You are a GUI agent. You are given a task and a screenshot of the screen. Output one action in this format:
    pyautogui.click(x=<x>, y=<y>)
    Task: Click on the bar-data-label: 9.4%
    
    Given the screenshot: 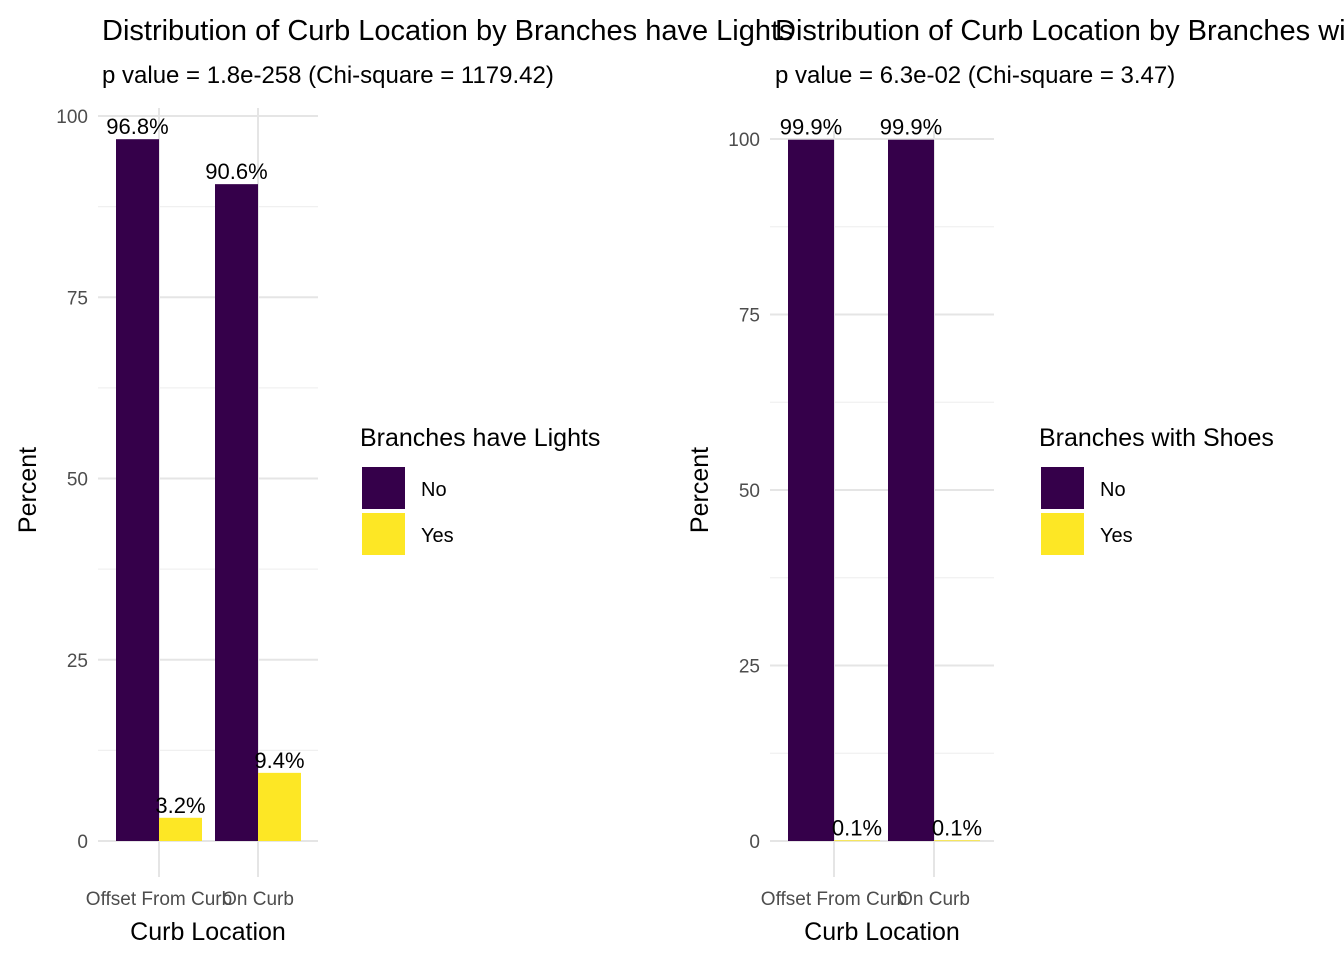 What is the action you would take?
    pyautogui.click(x=279, y=760)
    